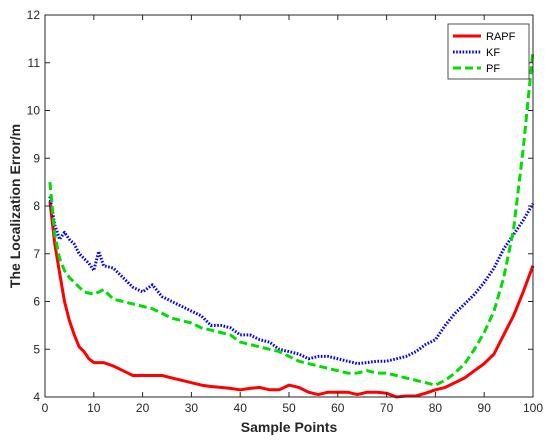 This screenshot has width=550, height=442. Describe the element at coordinates (34, 15) in the screenshot. I see `y-tick-label: 12` at that location.